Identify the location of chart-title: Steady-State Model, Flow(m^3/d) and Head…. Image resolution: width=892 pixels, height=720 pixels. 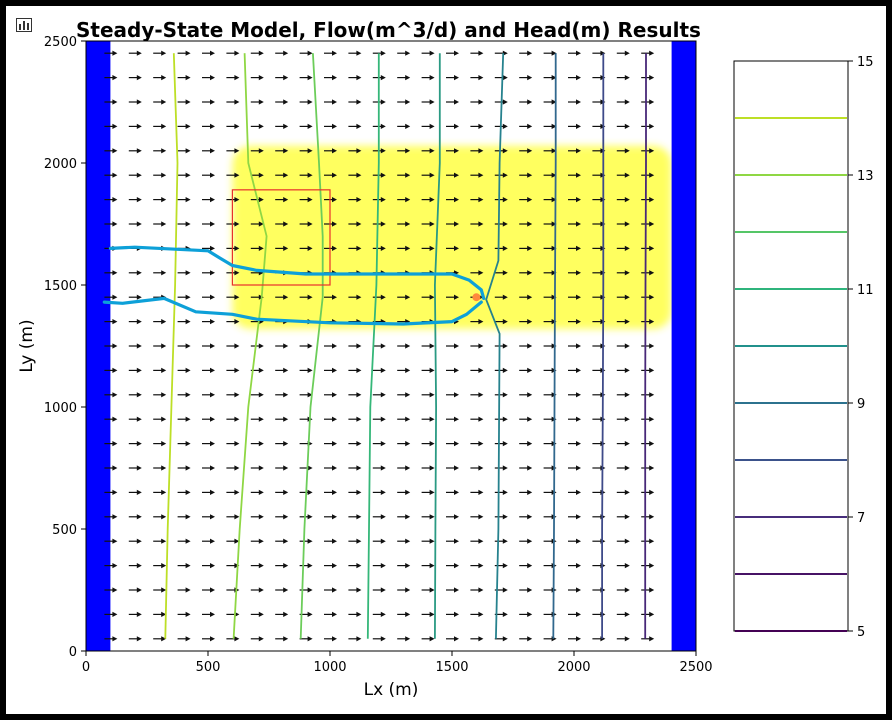
(388, 30).